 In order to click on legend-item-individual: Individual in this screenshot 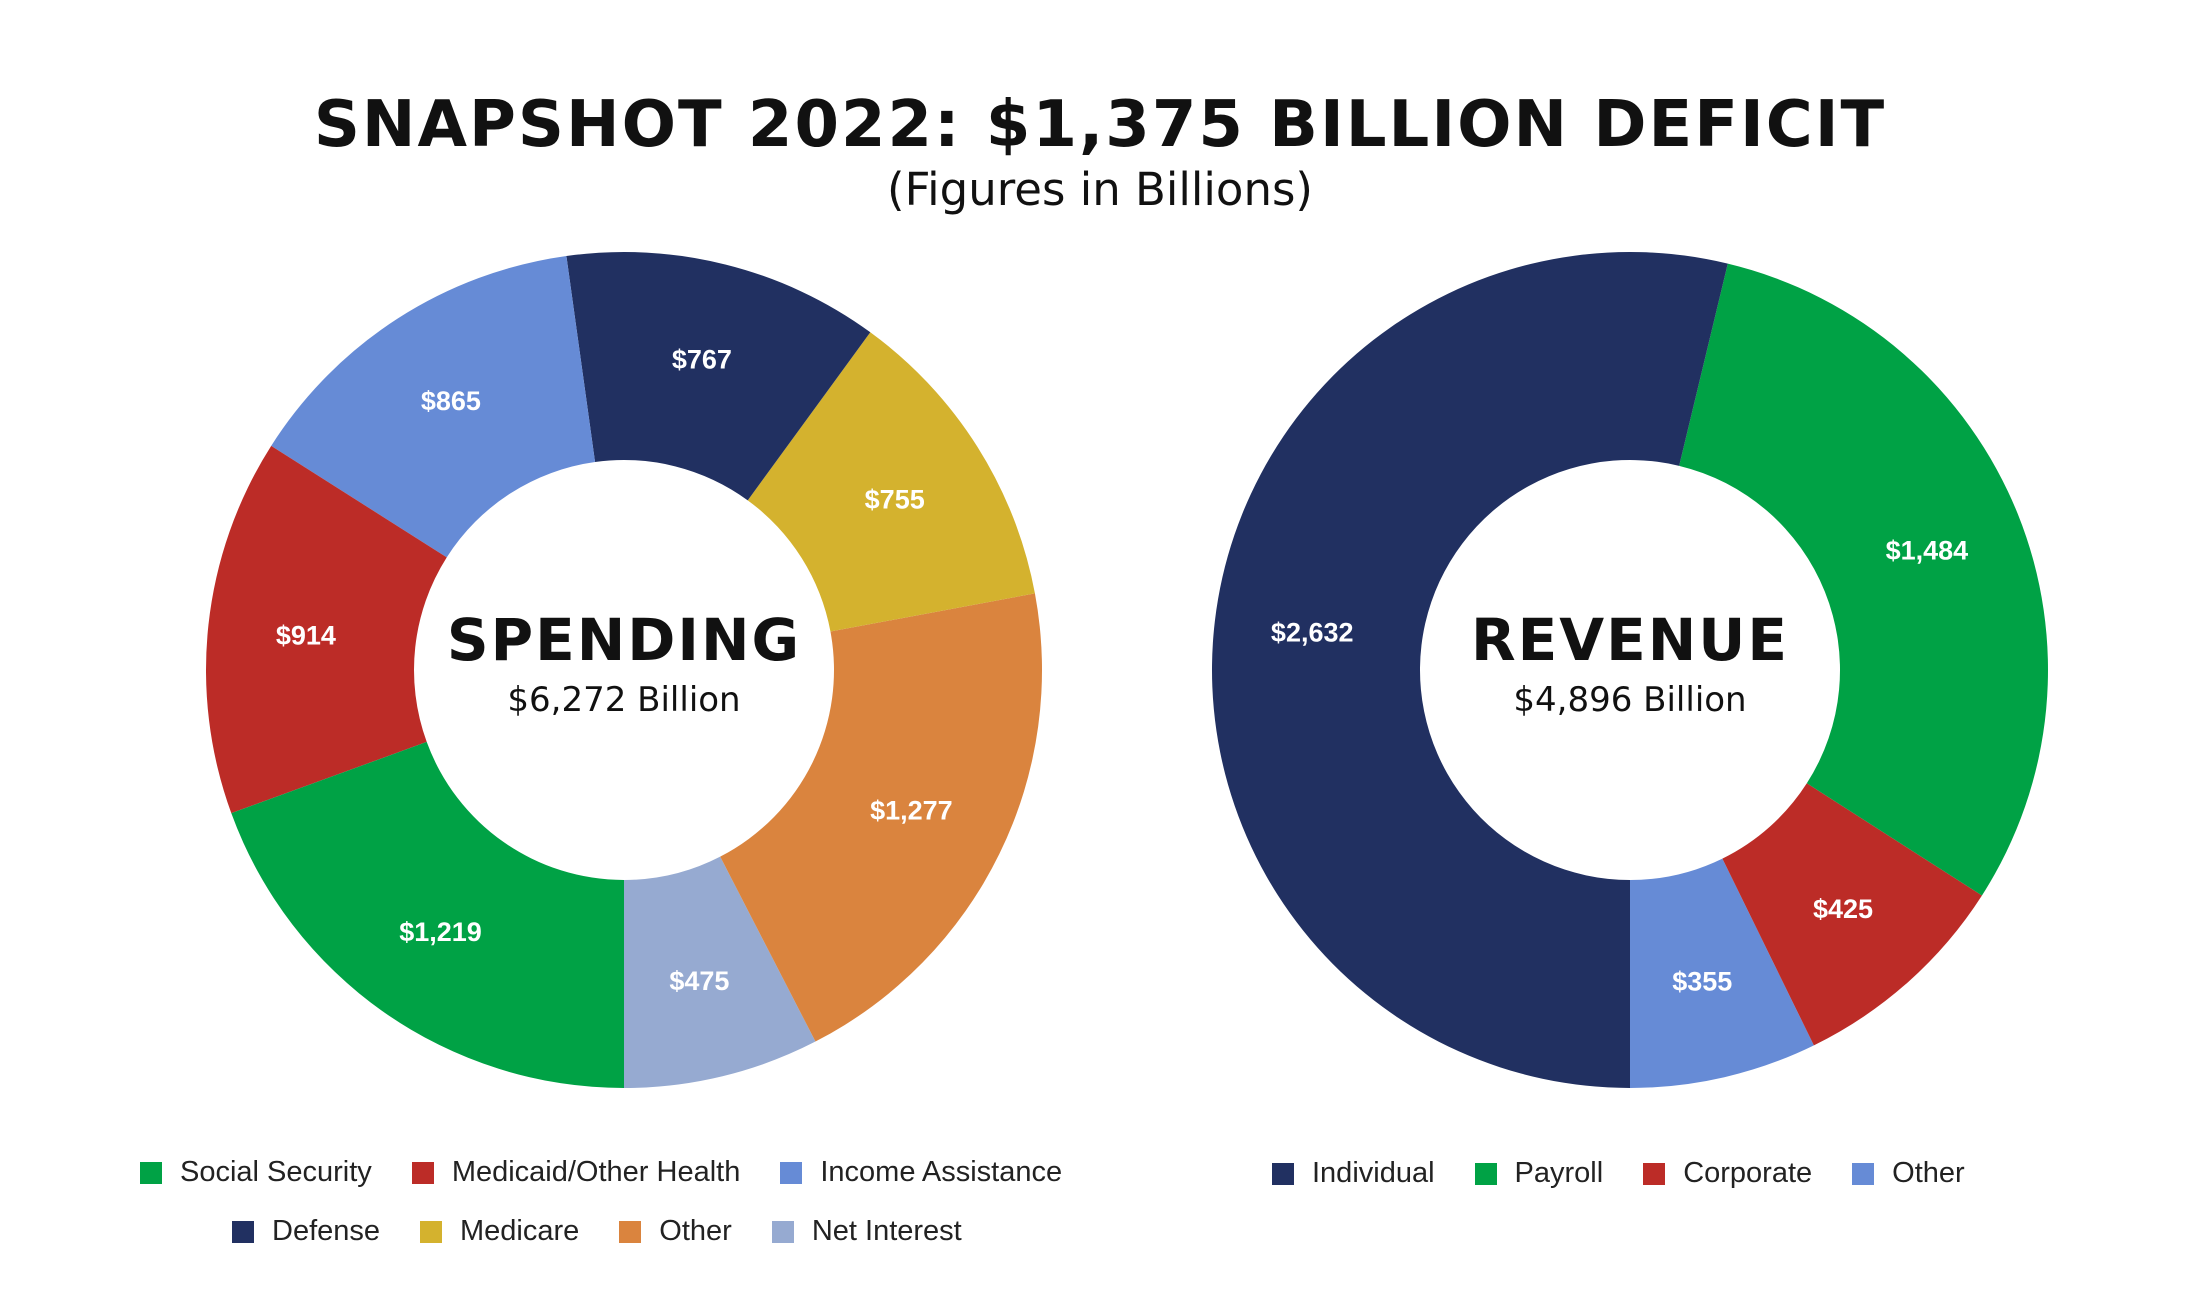, I will do `click(1353, 1173)`.